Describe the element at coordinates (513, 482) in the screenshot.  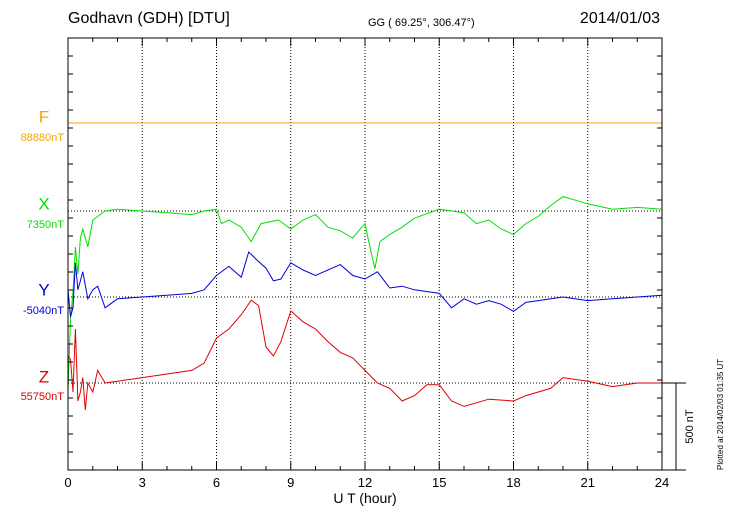
I see `x-tick-label: 18` at that location.